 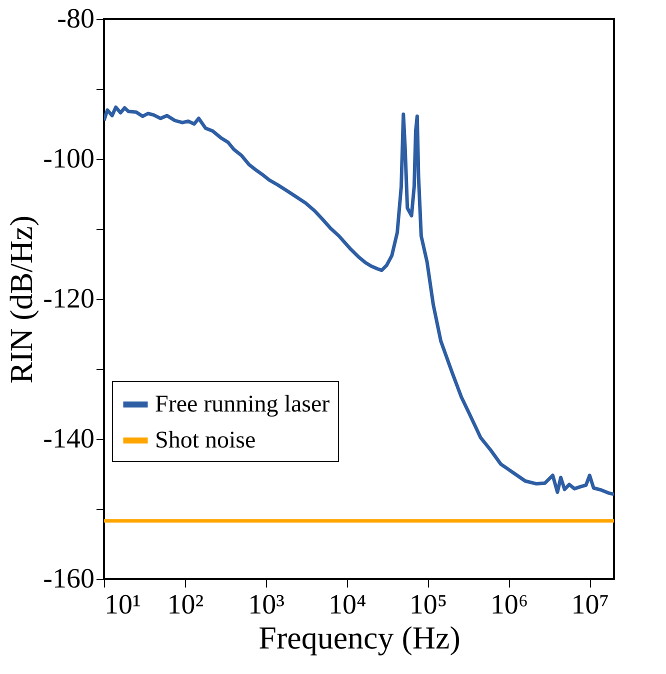 What do you see at coordinates (266, 605) in the screenshot?
I see `x-tick-label: 10³` at bounding box center [266, 605].